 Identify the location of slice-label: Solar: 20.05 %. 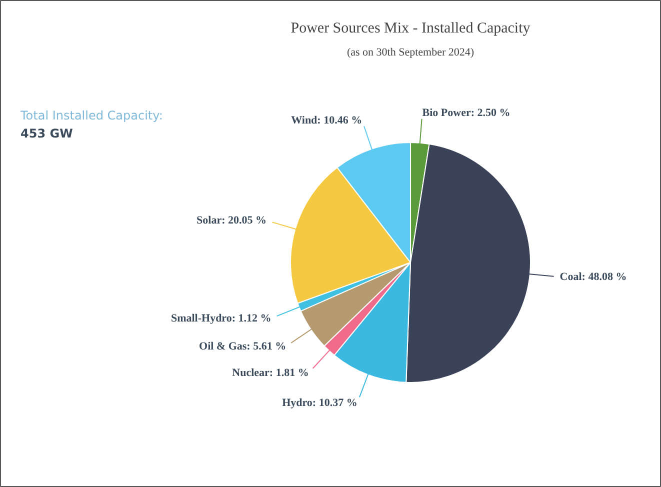
(231, 220).